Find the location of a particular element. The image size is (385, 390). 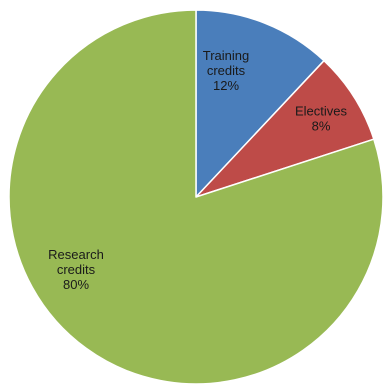

slice-label-line: Research is located at coordinates (76, 254).